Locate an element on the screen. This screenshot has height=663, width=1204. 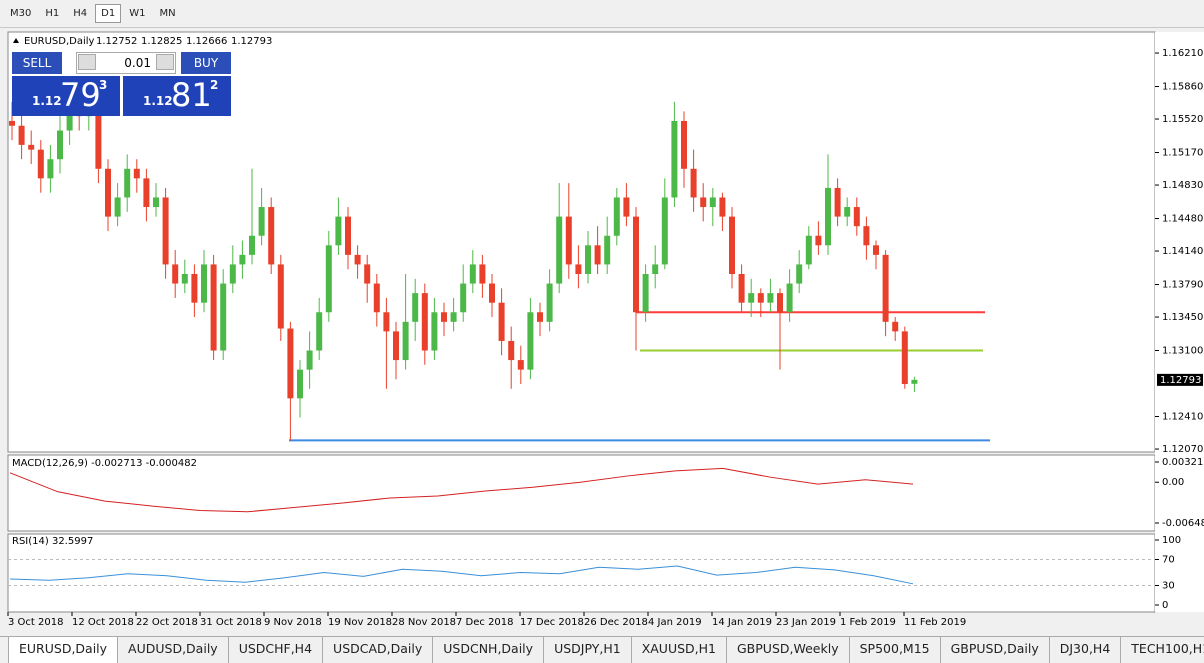
sell-button: SELL is located at coordinates (37, 63).